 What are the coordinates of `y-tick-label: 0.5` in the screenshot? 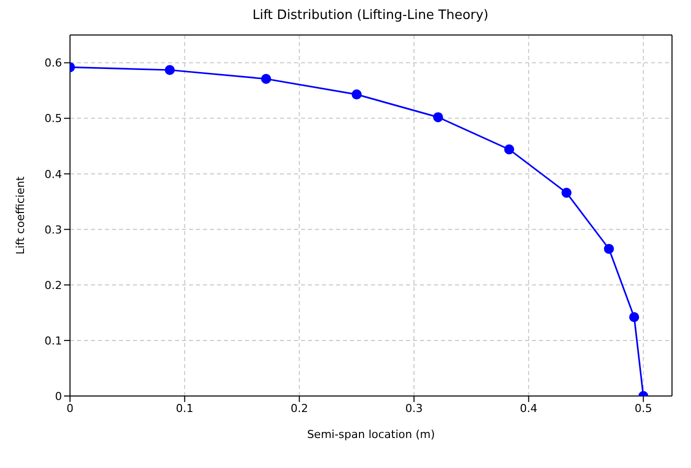 It's located at (53, 119).